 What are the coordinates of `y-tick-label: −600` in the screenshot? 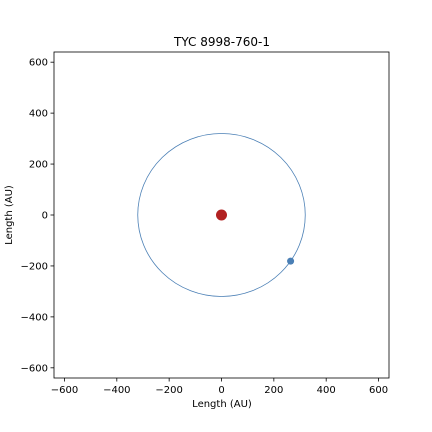 It's located at (34, 368).